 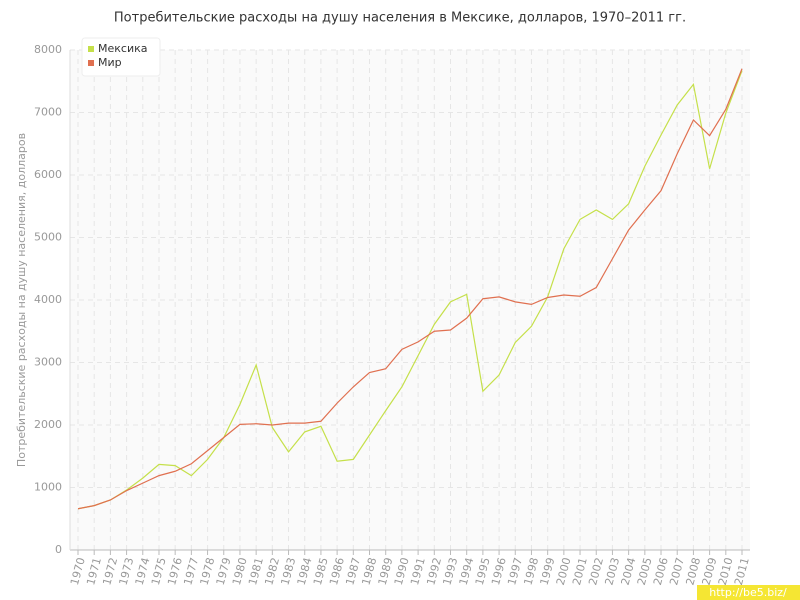 What do you see at coordinates (110, 62) in the screenshot?
I see `legend-label: Мир` at bounding box center [110, 62].